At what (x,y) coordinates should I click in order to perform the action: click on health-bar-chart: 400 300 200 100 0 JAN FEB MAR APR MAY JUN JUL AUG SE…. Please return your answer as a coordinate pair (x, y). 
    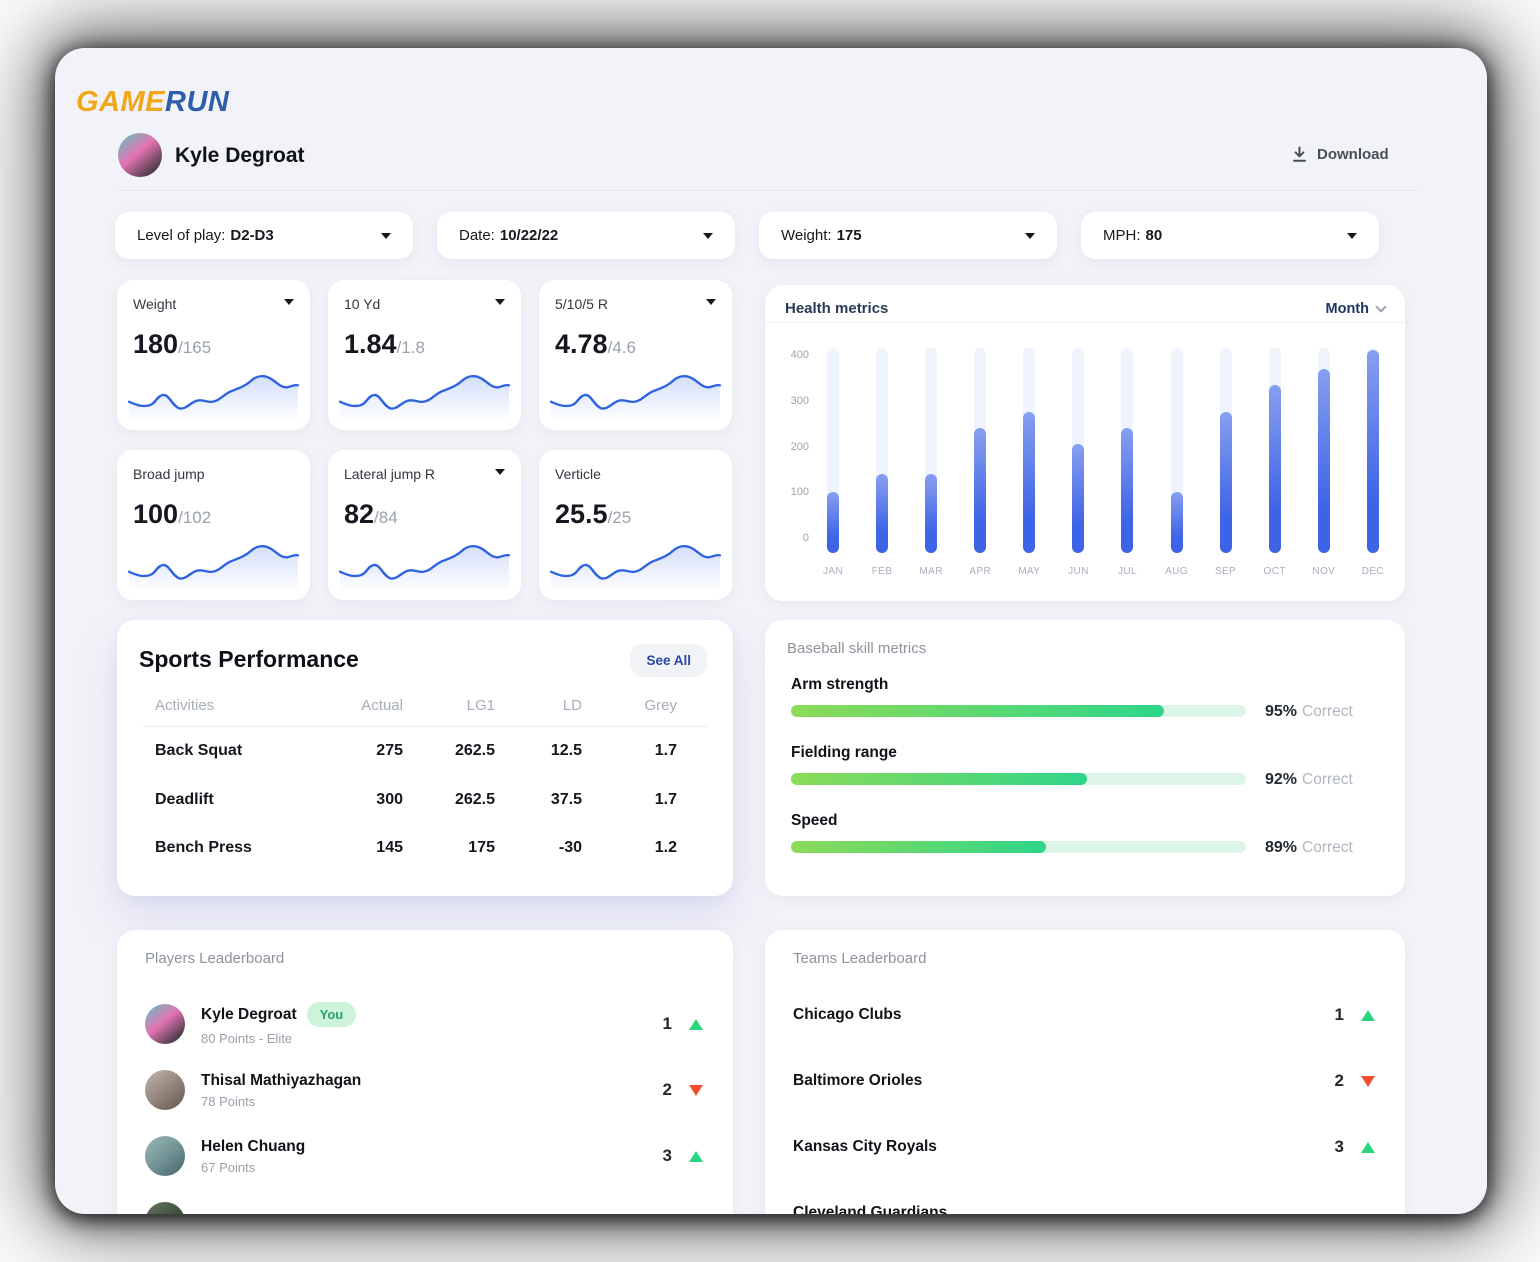
    Looking at the image, I should click on (1085, 469).